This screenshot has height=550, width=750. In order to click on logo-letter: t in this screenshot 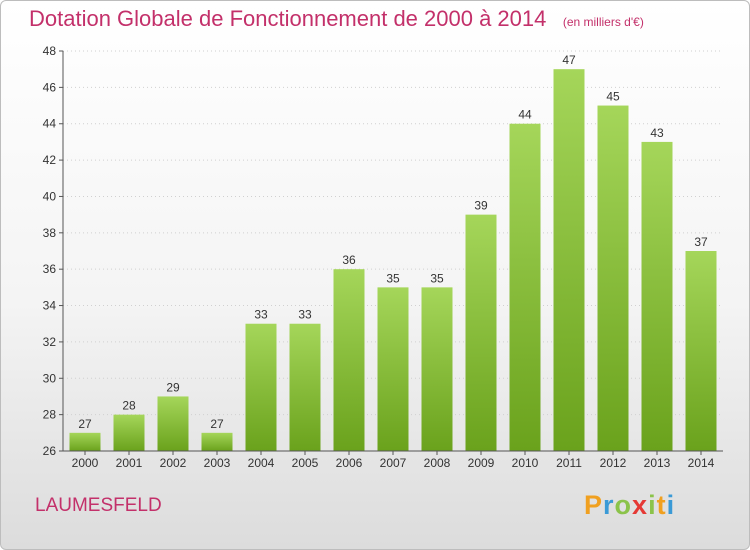, I will do `click(661, 505)`.